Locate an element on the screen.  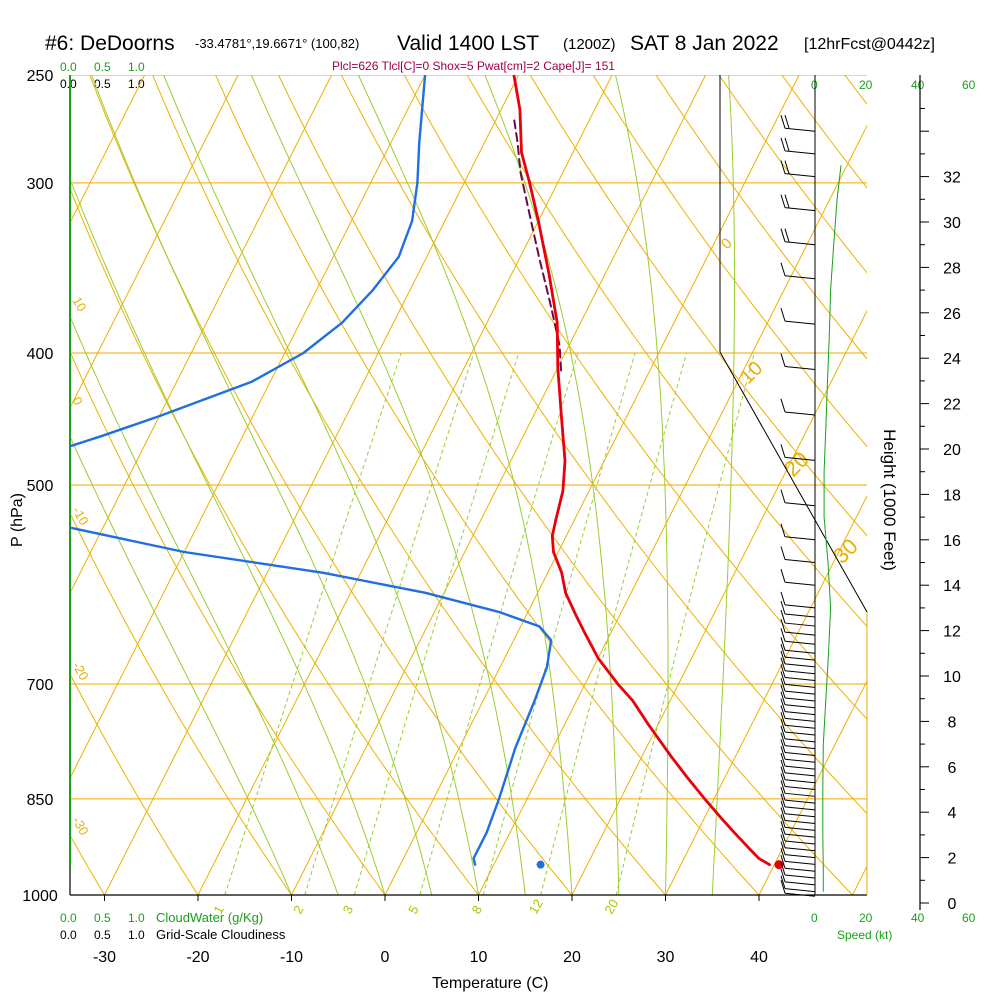
adiabat-label: 20 is located at coordinates (796, 464).